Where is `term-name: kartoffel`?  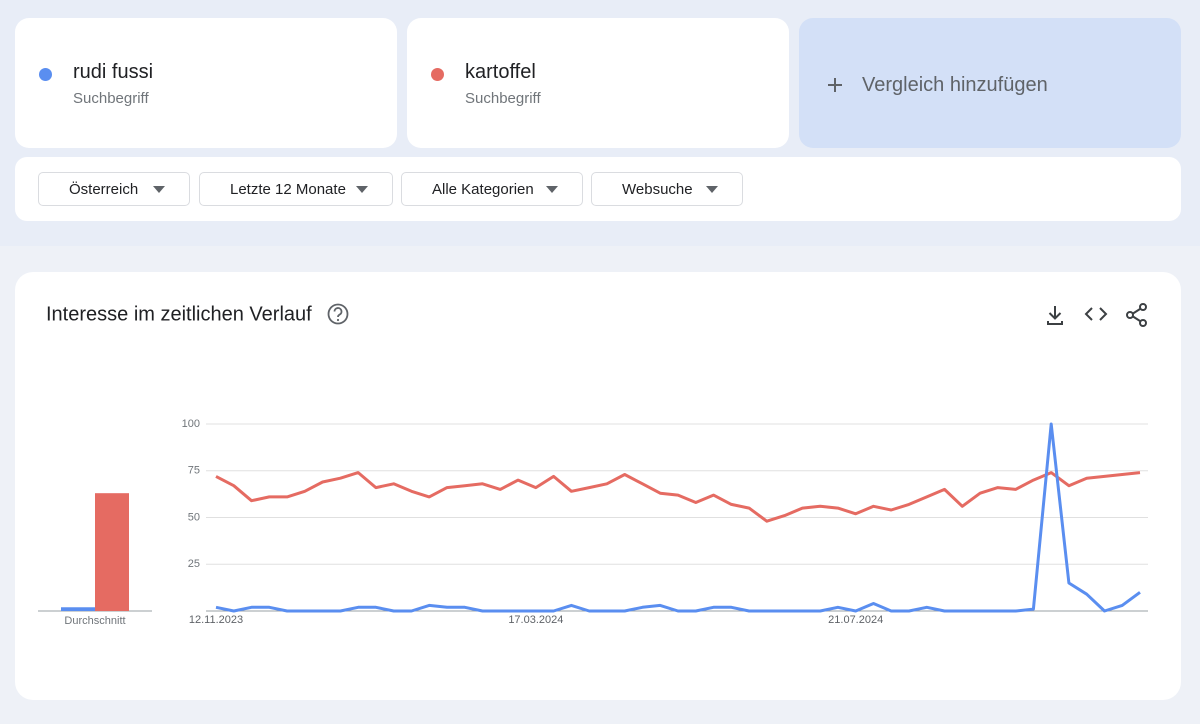 term-name: kartoffel is located at coordinates (500, 72).